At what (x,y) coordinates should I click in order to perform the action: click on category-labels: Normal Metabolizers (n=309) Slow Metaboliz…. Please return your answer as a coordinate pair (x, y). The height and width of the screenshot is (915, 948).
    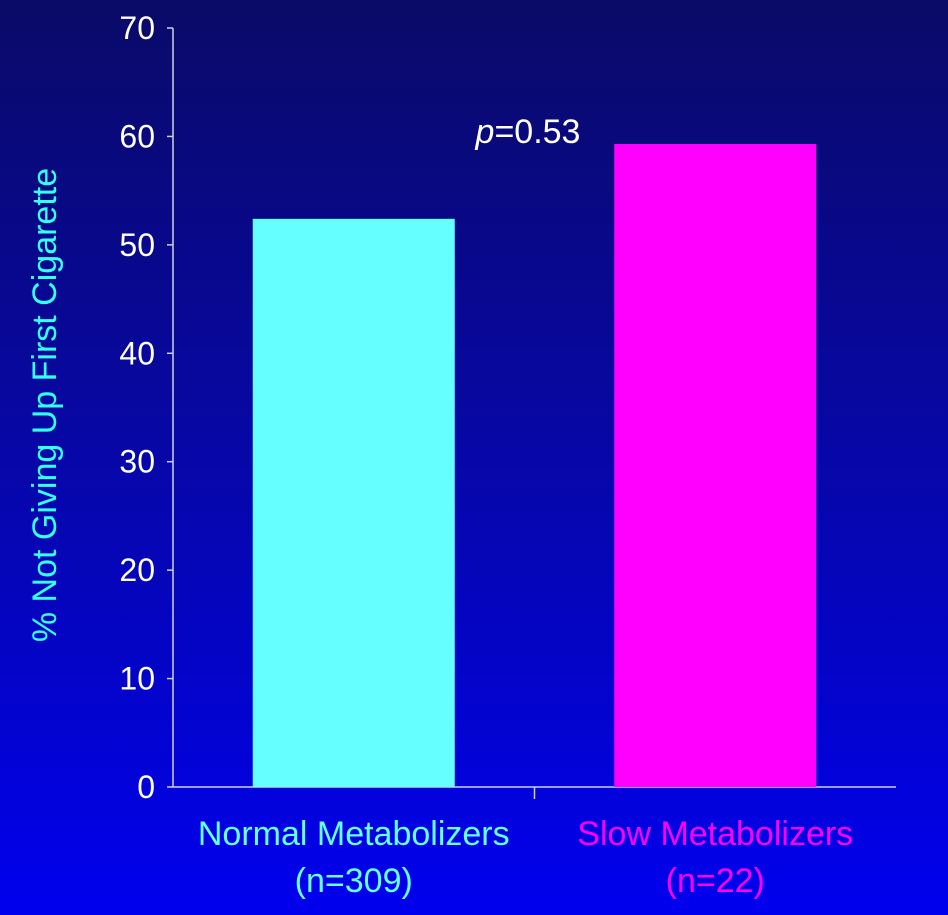
    Looking at the image, I should click on (525, 857).